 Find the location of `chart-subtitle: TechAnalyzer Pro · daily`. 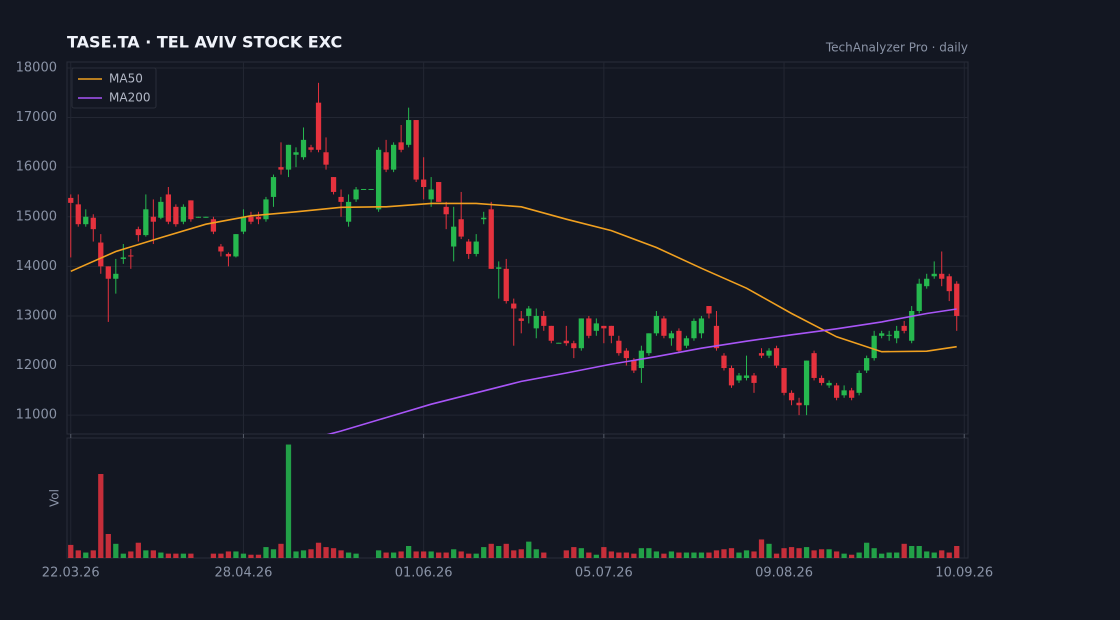

chart-subtitle: TechAnalyzer Pro · daily is located at coordinates (896, 48).